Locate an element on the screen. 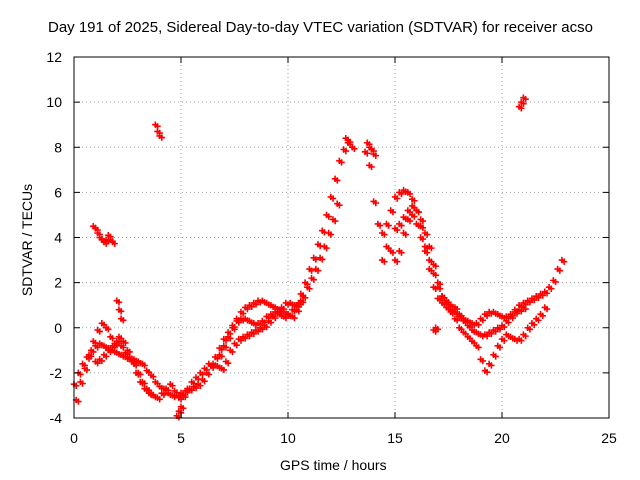 The width and height of the screenshot is (640, 480). x-tick-label: 15 is located at coordinates (395, 438).